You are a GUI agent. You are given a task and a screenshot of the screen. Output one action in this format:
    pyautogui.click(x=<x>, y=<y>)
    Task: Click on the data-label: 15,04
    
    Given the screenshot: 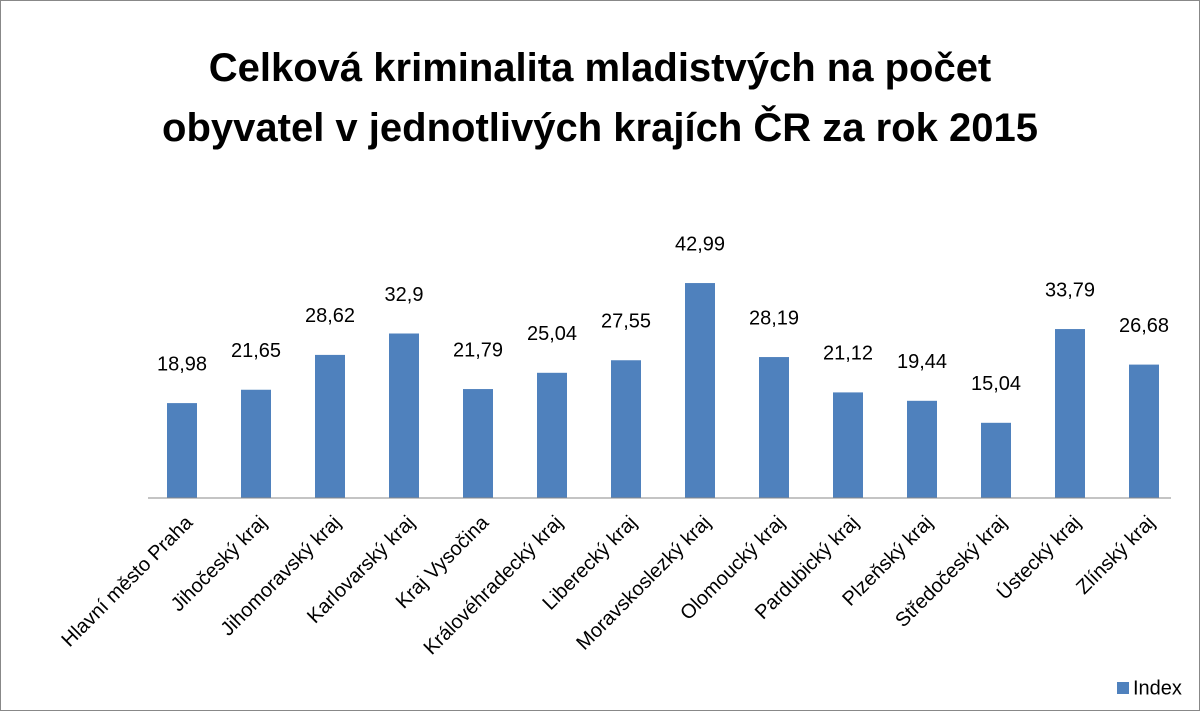 What is the action you would take?
    pyautogui.click(x=996, y=384)
    